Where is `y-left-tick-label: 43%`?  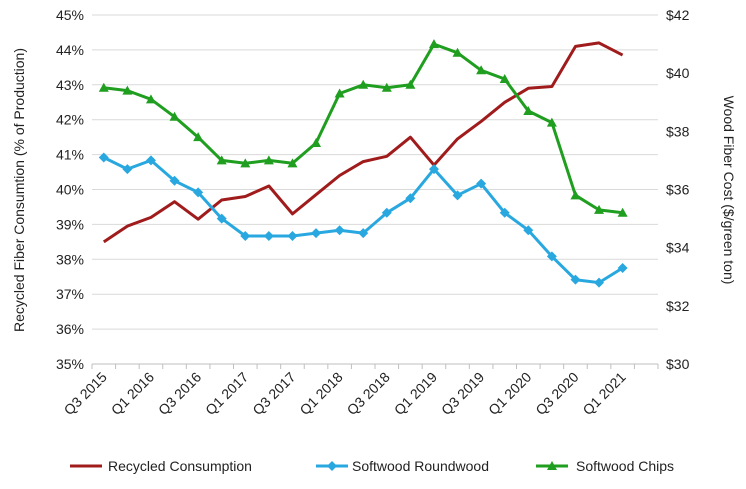 y-left-tick-label: 43% is located at coordinates (70, 85).